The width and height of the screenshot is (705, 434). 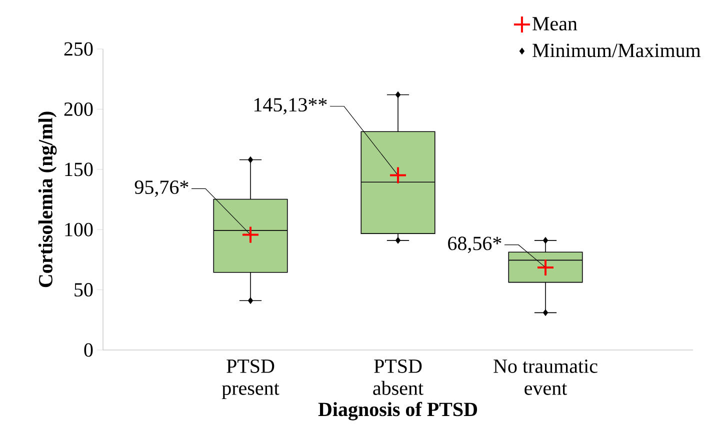 What do you see at coordinates (398, 411) in the screenshot?
I see `x-axis-title: Diagnosis of PTSD` at bounding box center [398, 411].